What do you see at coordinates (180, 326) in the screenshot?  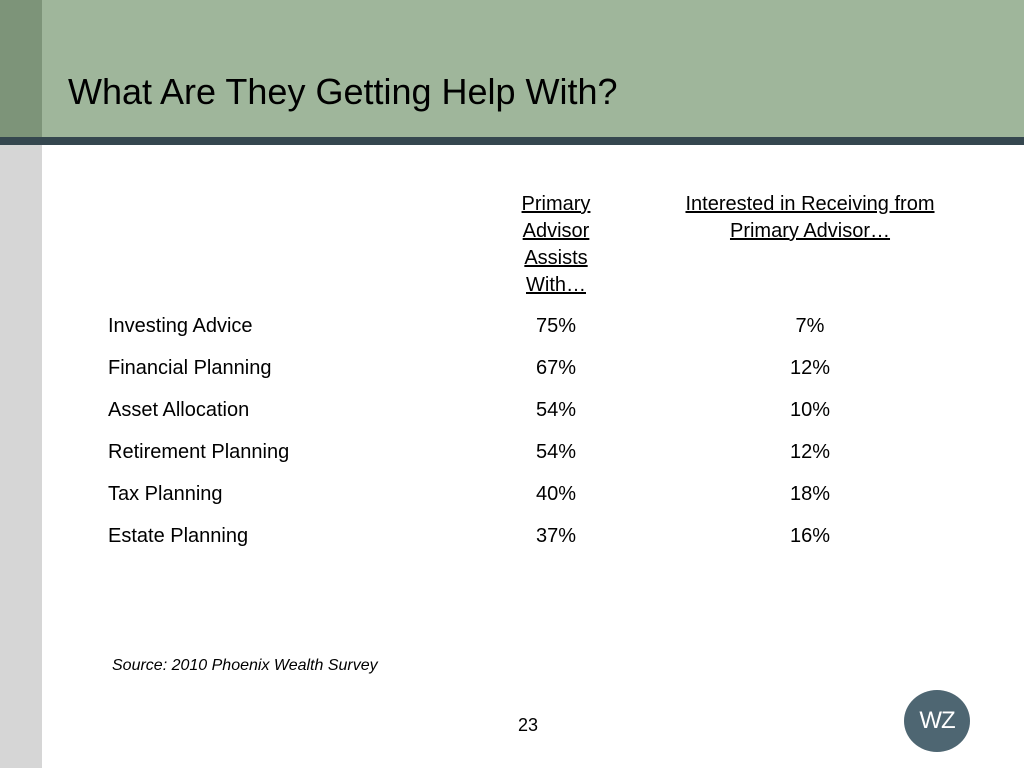 I see `row-label: Investing Advice` at bounding box center [180, 326].